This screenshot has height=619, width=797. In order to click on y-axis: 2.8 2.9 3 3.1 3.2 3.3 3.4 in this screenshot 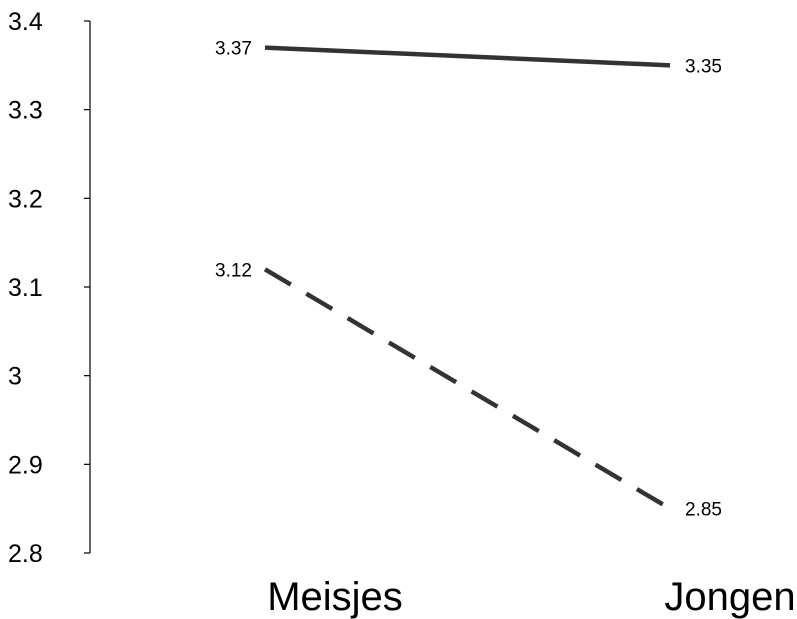, I will do `click(49, 288)`.